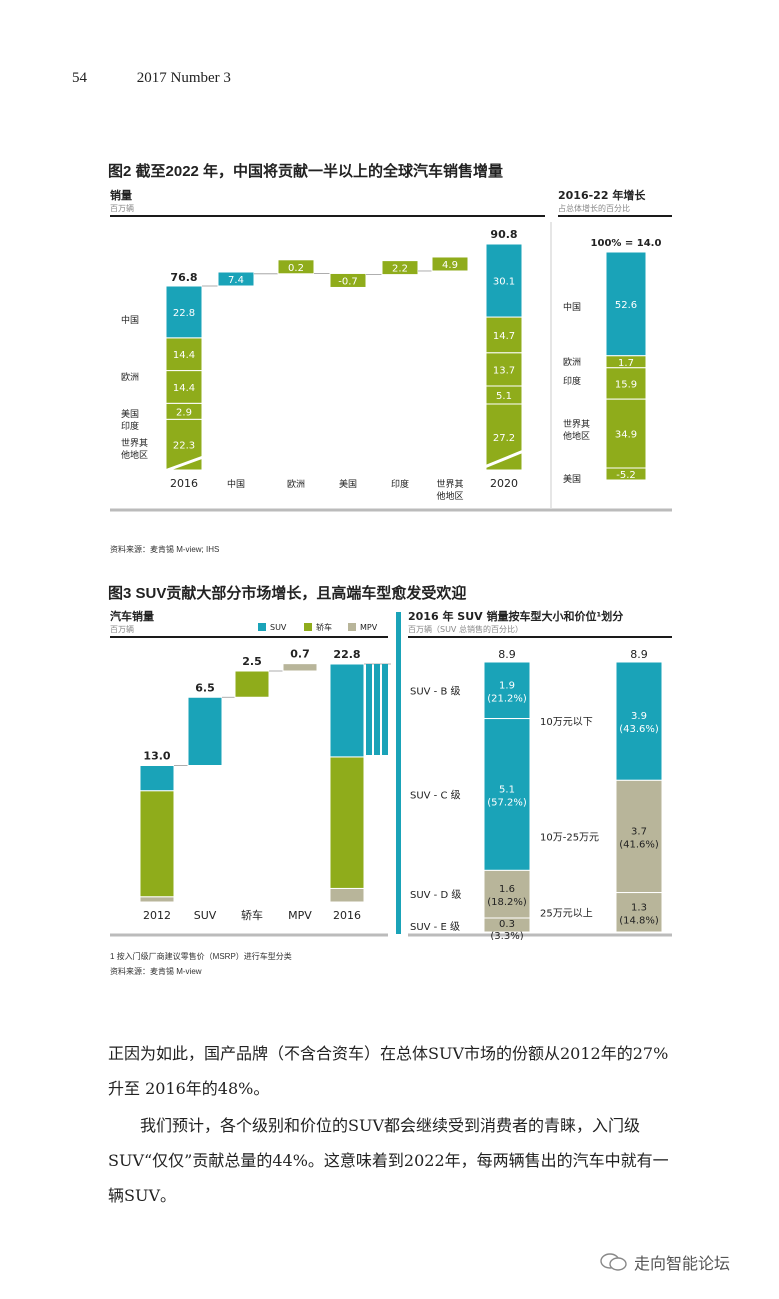 The image size is (779, 1299). I want to click on fig2-right-unit: 占总体增长的百分比, so click(594, 208).